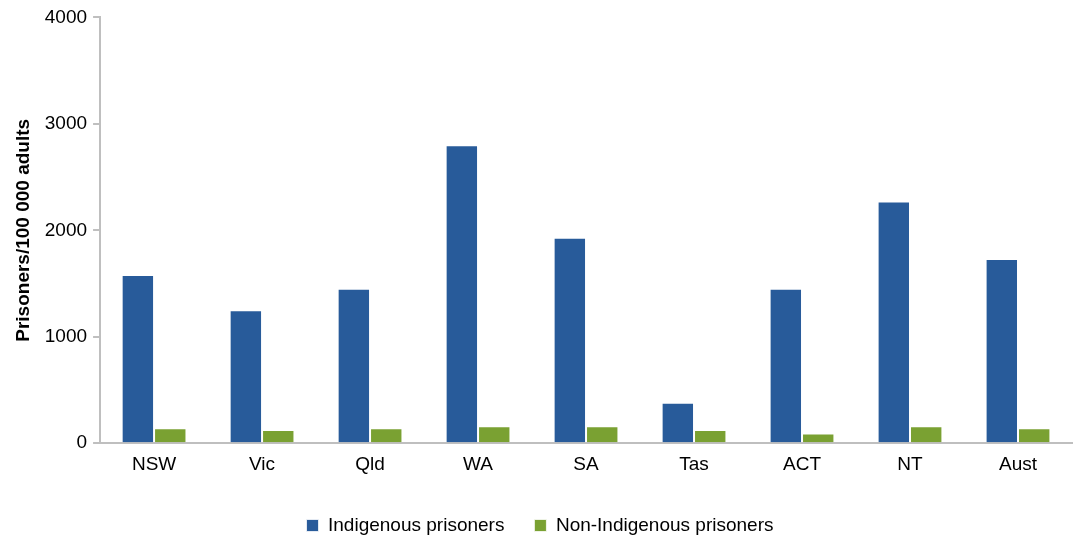  I want to click on y-tick-label: 0, so click(82, 442).